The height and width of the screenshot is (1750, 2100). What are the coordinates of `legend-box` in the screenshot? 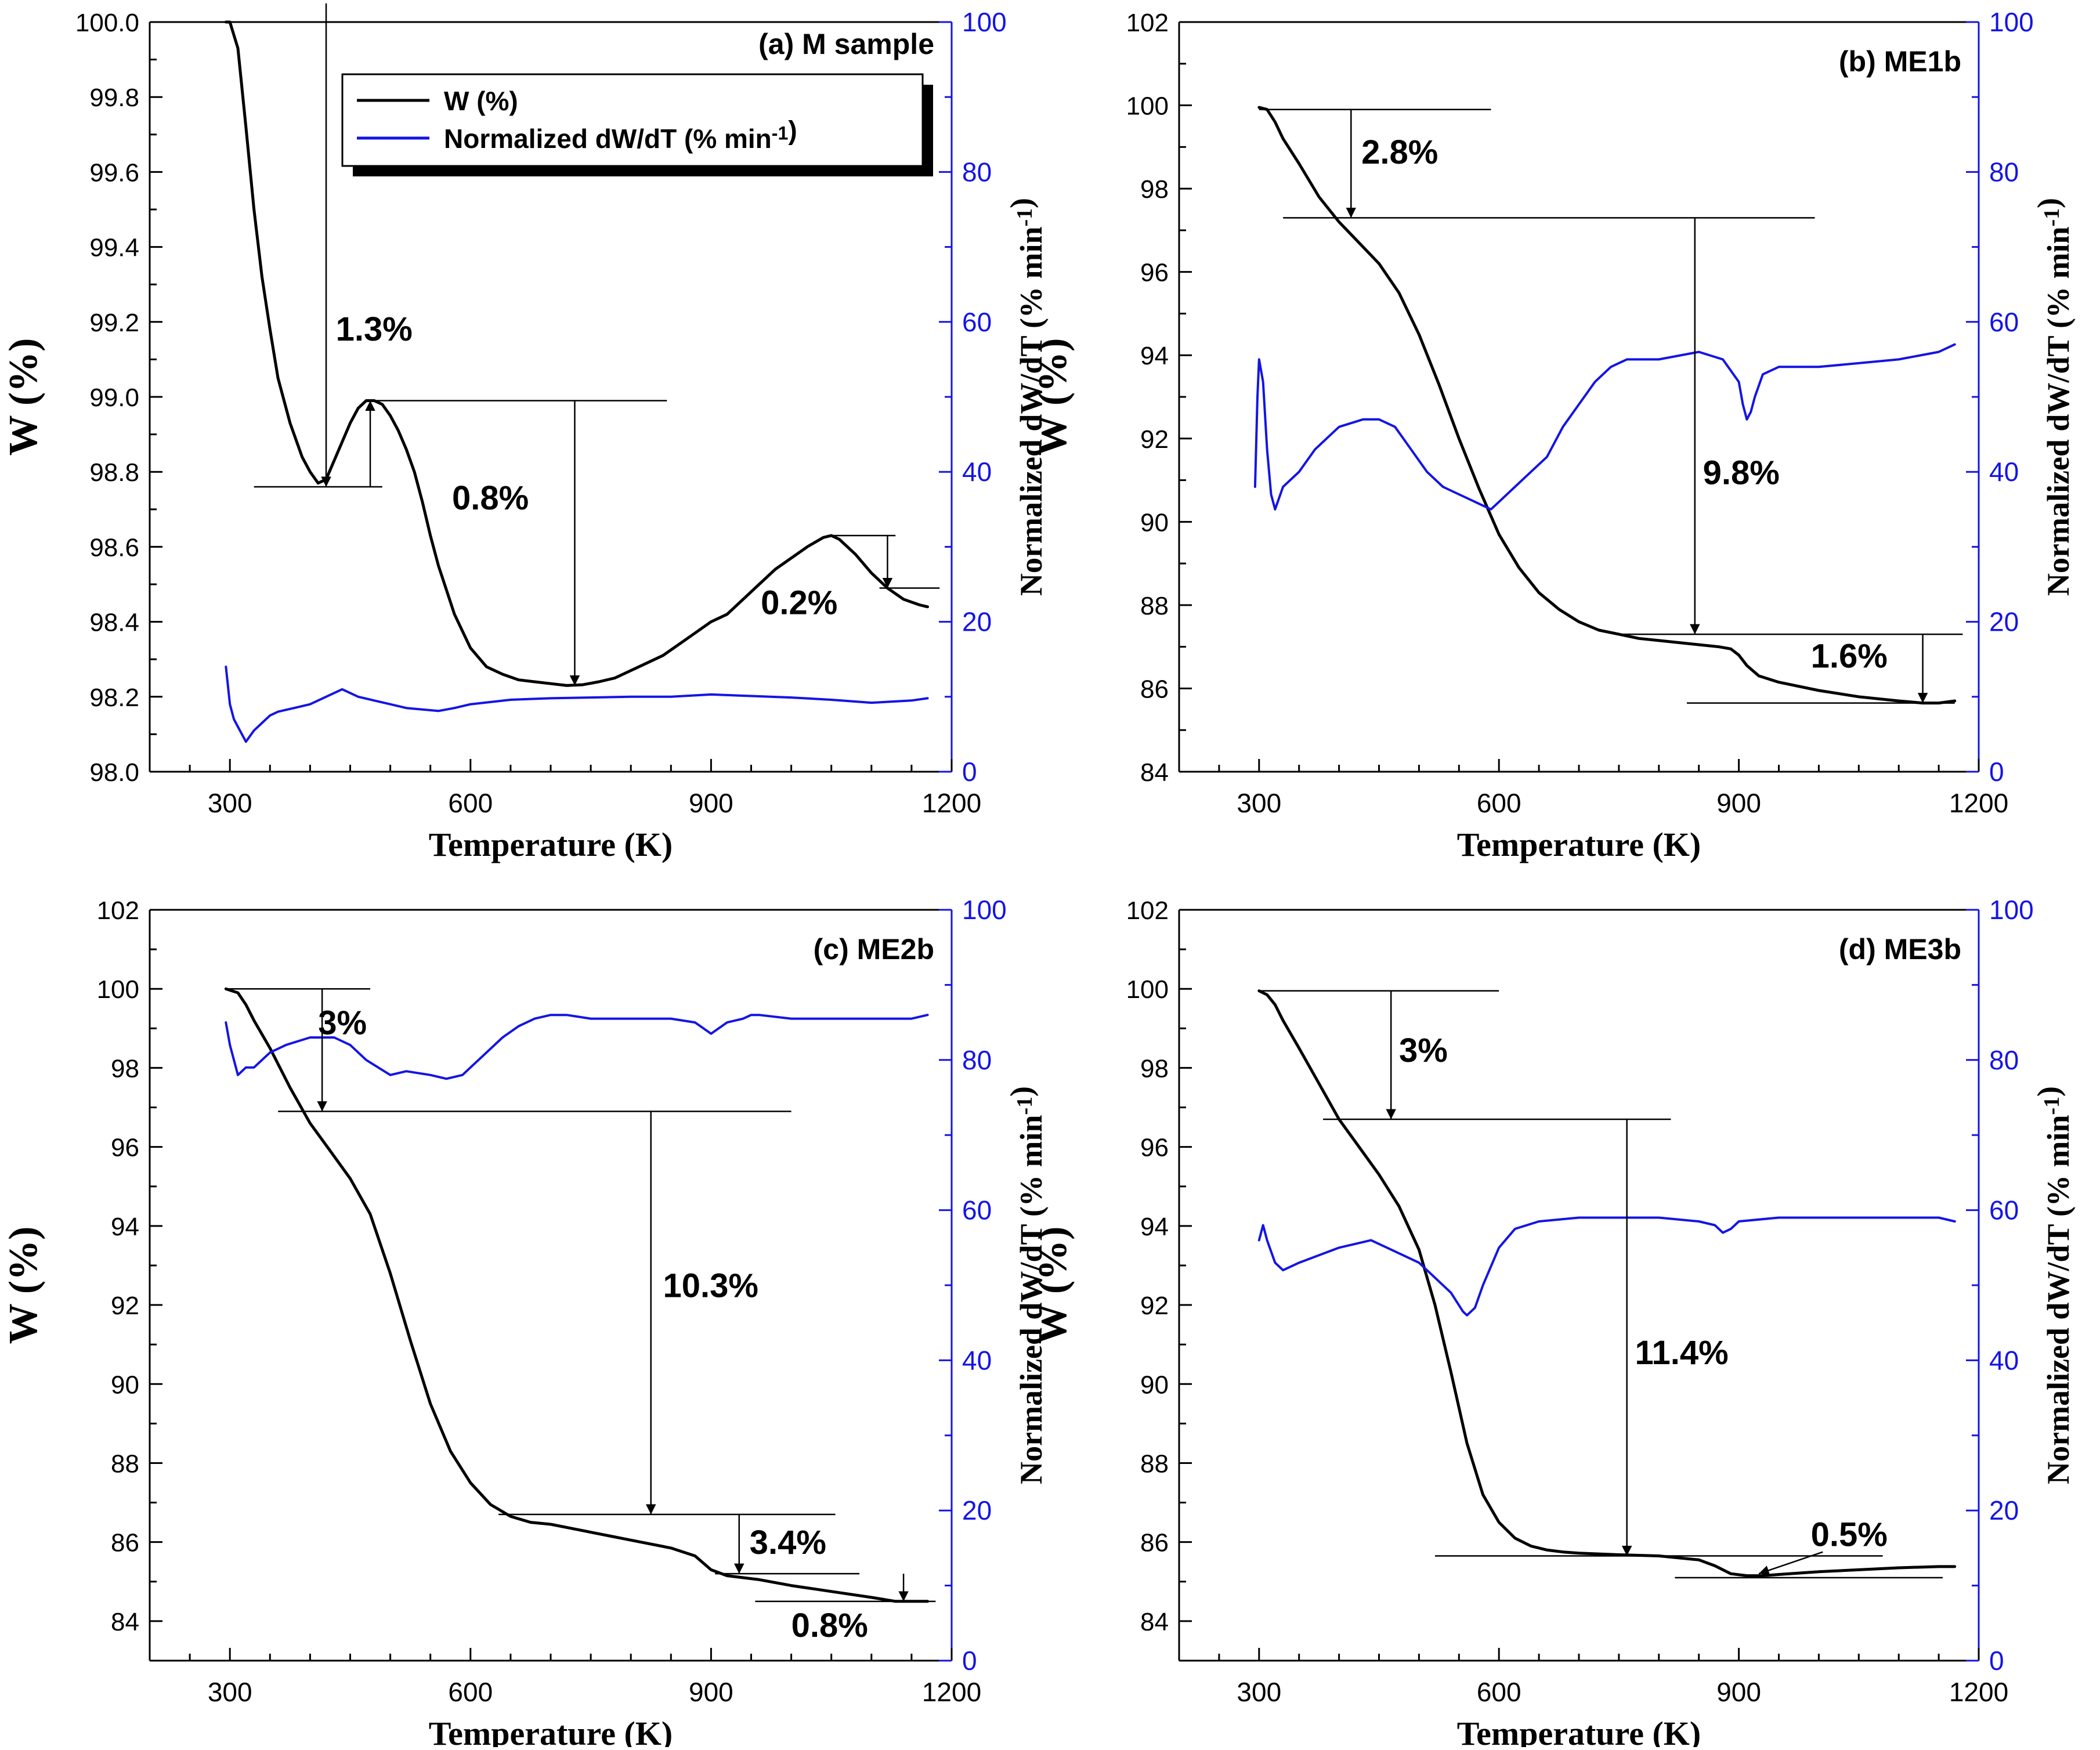 It's located at (632, 120).